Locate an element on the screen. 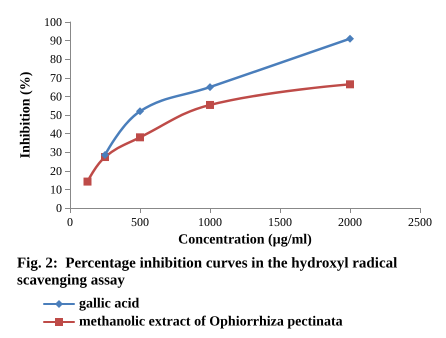 The height and width of the screenshot is (338, 446). y-tick-label: 0 is located at coordinates (59, 208).